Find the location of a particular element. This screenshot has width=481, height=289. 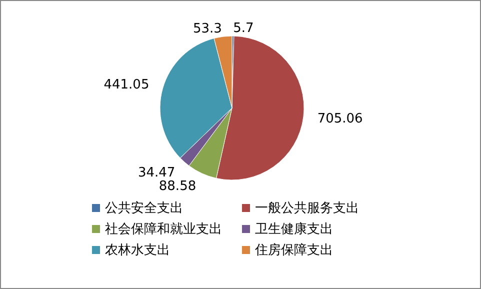

data-label: 34.47 is located at coordinates (157, 173).